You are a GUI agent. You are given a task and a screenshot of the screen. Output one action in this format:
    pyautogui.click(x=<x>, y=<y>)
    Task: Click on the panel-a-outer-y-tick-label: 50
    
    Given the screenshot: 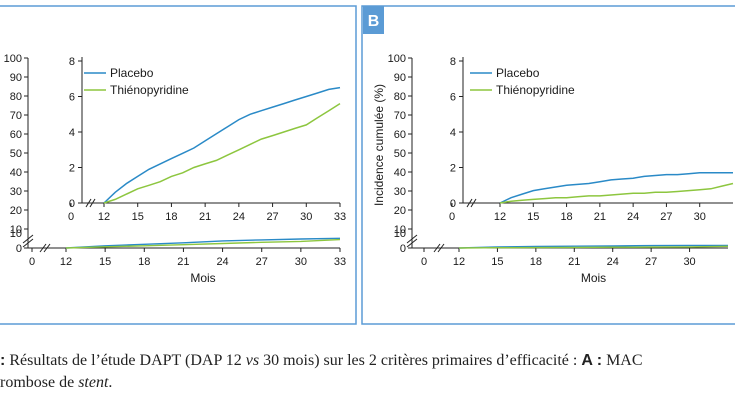 What is the action you would take?
    pyautogui.click(x=16, y=154)
    